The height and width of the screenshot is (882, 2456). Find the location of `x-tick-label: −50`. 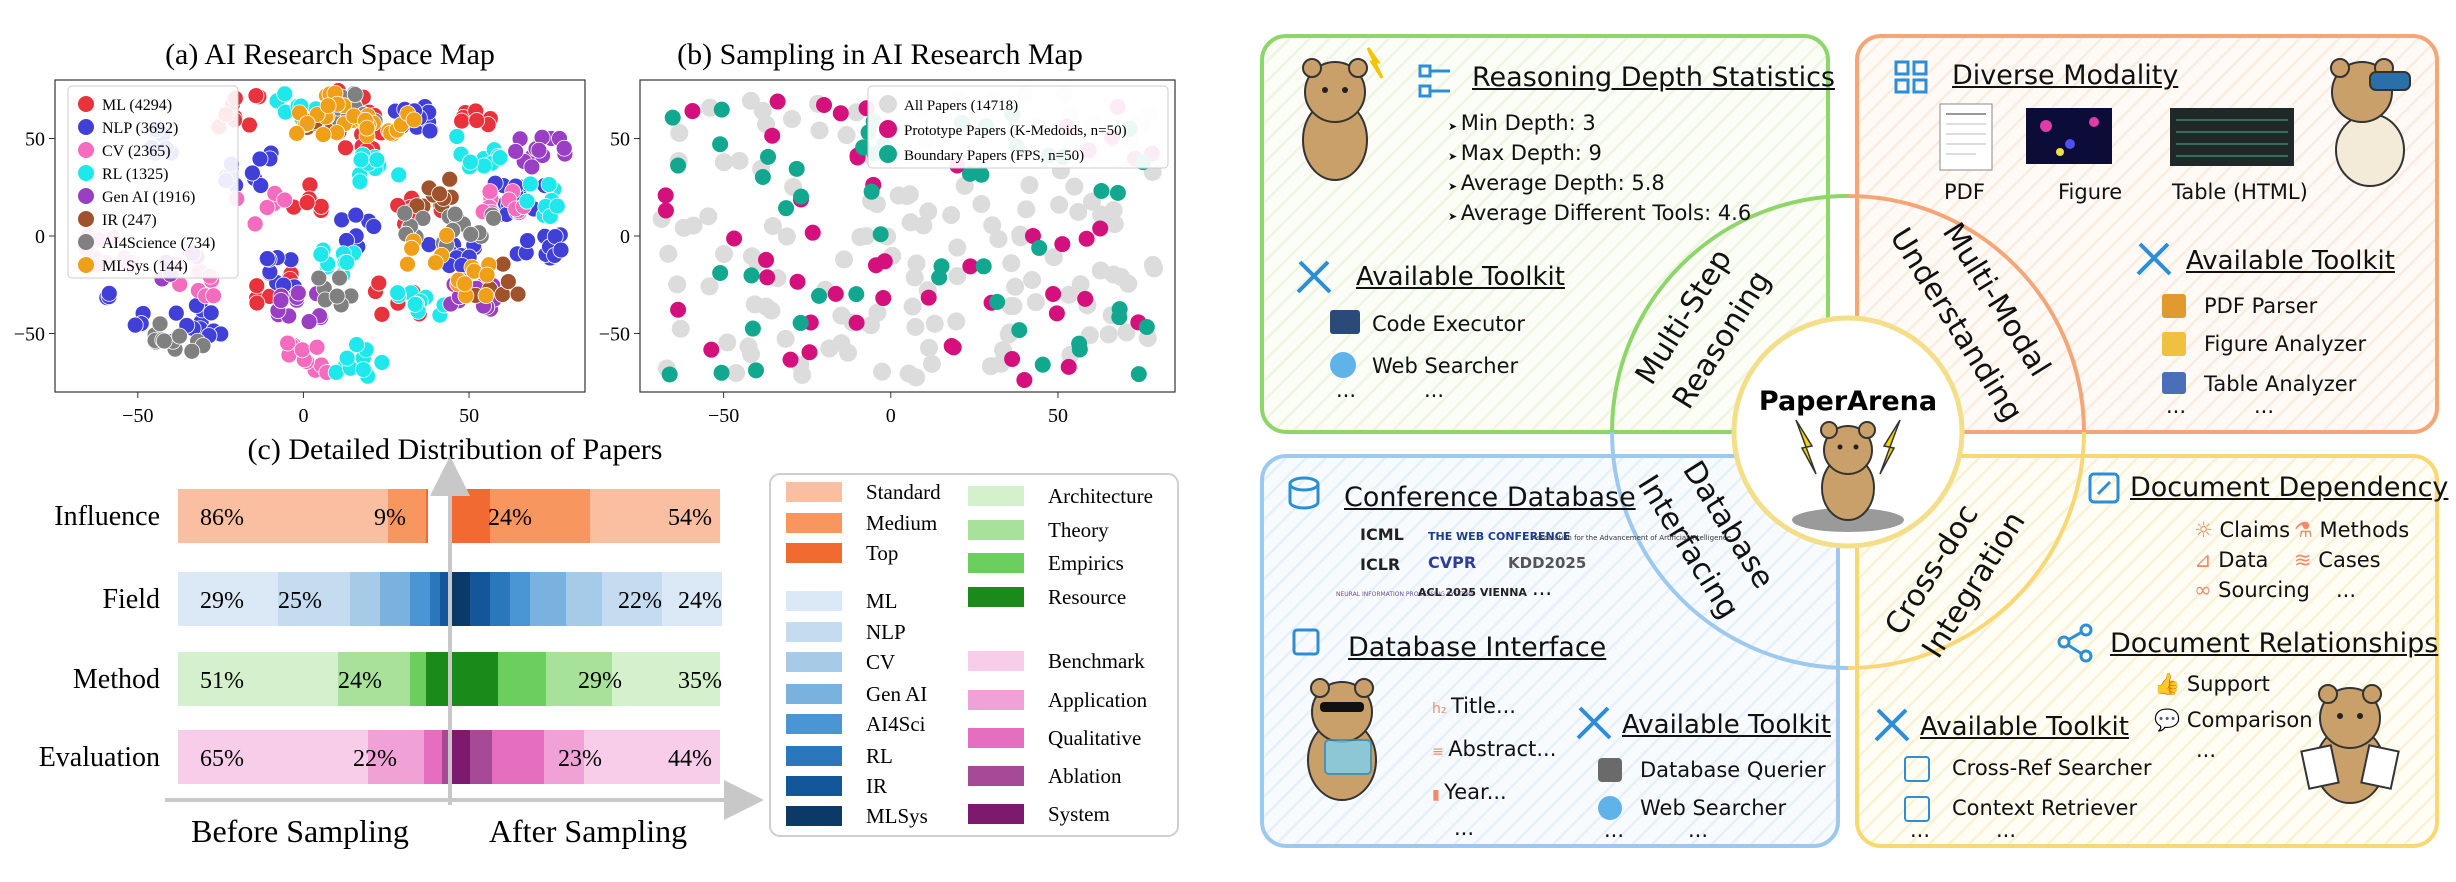

x-tick-label: −50 is located at coordinates (137, 416).